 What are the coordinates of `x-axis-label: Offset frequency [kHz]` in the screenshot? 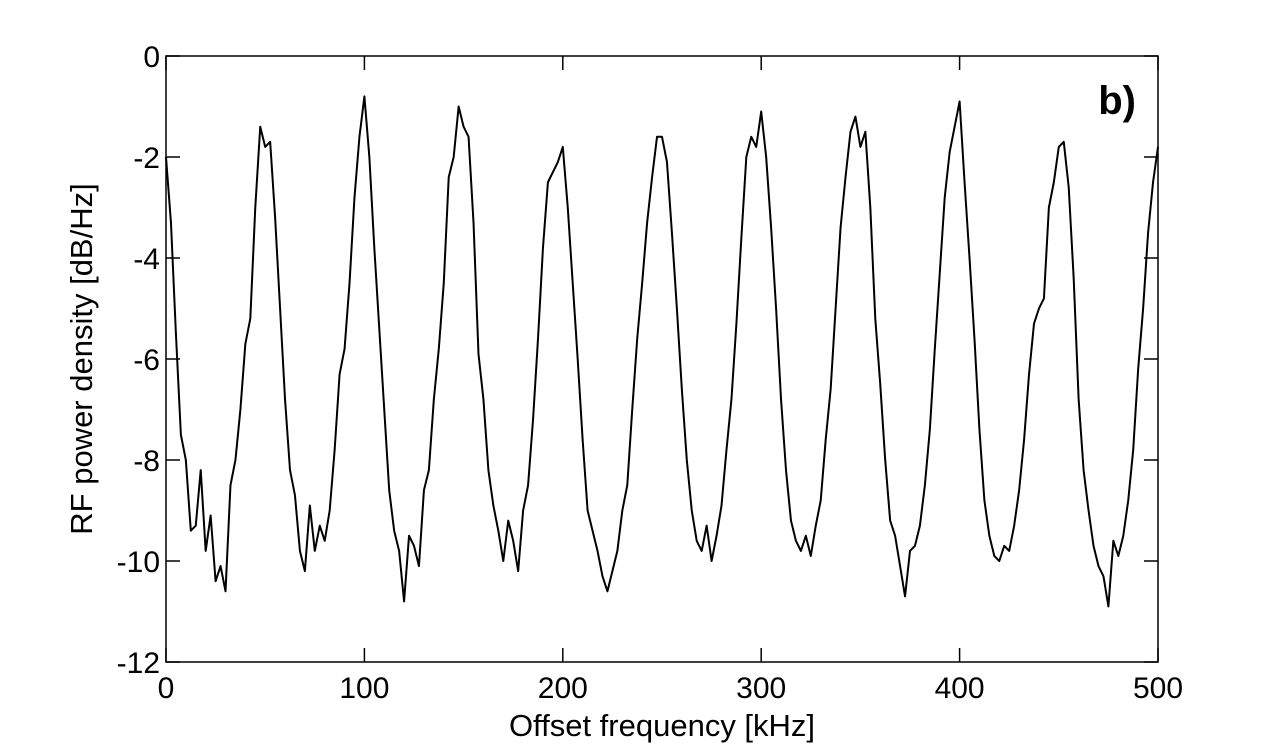 It's located at (662, 725).